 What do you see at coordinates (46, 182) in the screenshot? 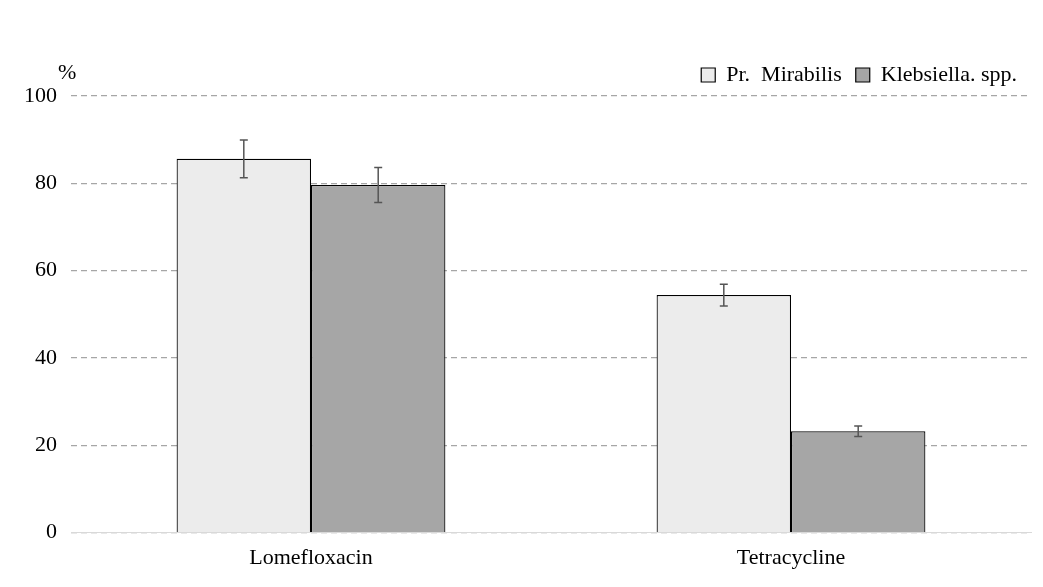
I see `y-tick-label: 80` at bounding box center [46, 182].